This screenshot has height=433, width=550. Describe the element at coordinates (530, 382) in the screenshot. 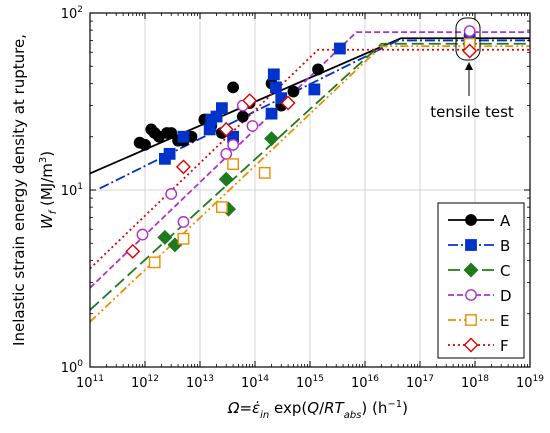

I see `x-tick-label: 1019` at that location.